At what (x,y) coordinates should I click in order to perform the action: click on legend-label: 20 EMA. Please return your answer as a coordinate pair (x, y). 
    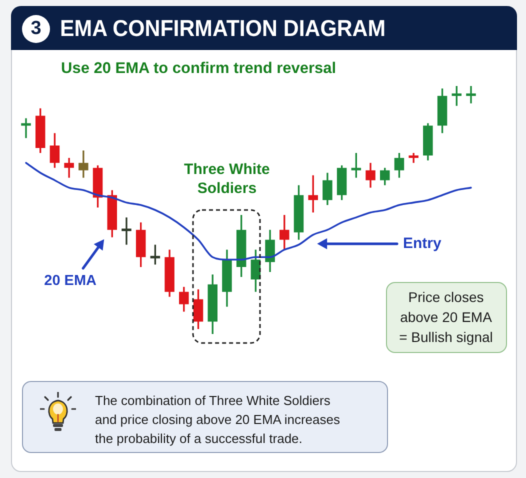
    Looking at the image, I should click on (70, 281).